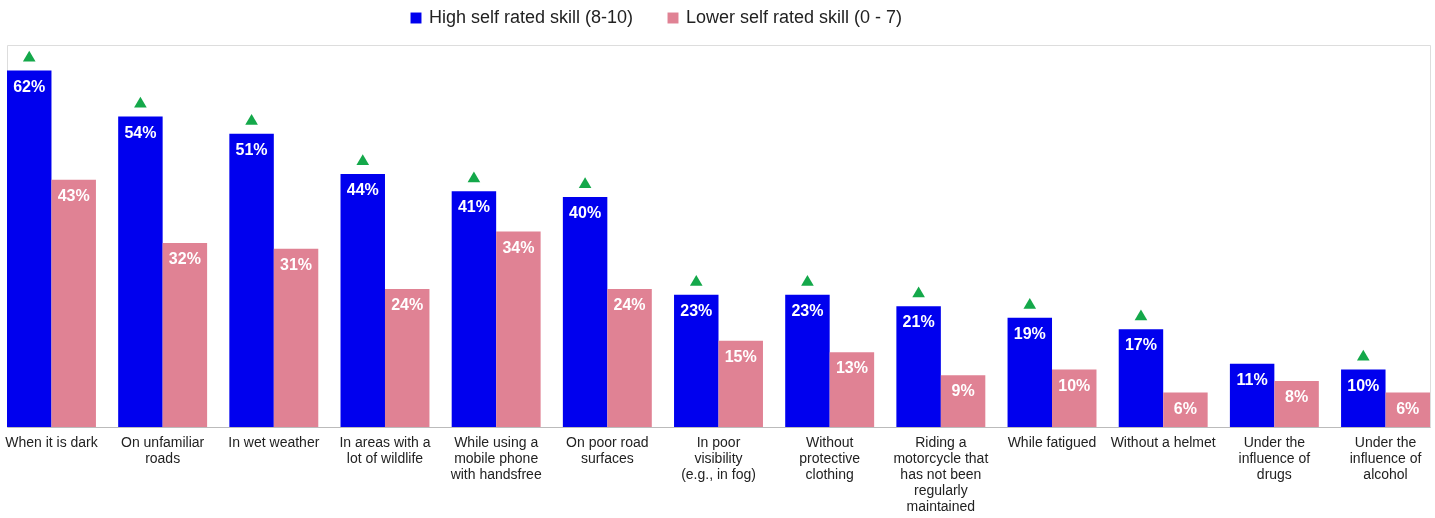 The image size is (1435, 518). I want to click on data-label: 54%, so click(140, 132).